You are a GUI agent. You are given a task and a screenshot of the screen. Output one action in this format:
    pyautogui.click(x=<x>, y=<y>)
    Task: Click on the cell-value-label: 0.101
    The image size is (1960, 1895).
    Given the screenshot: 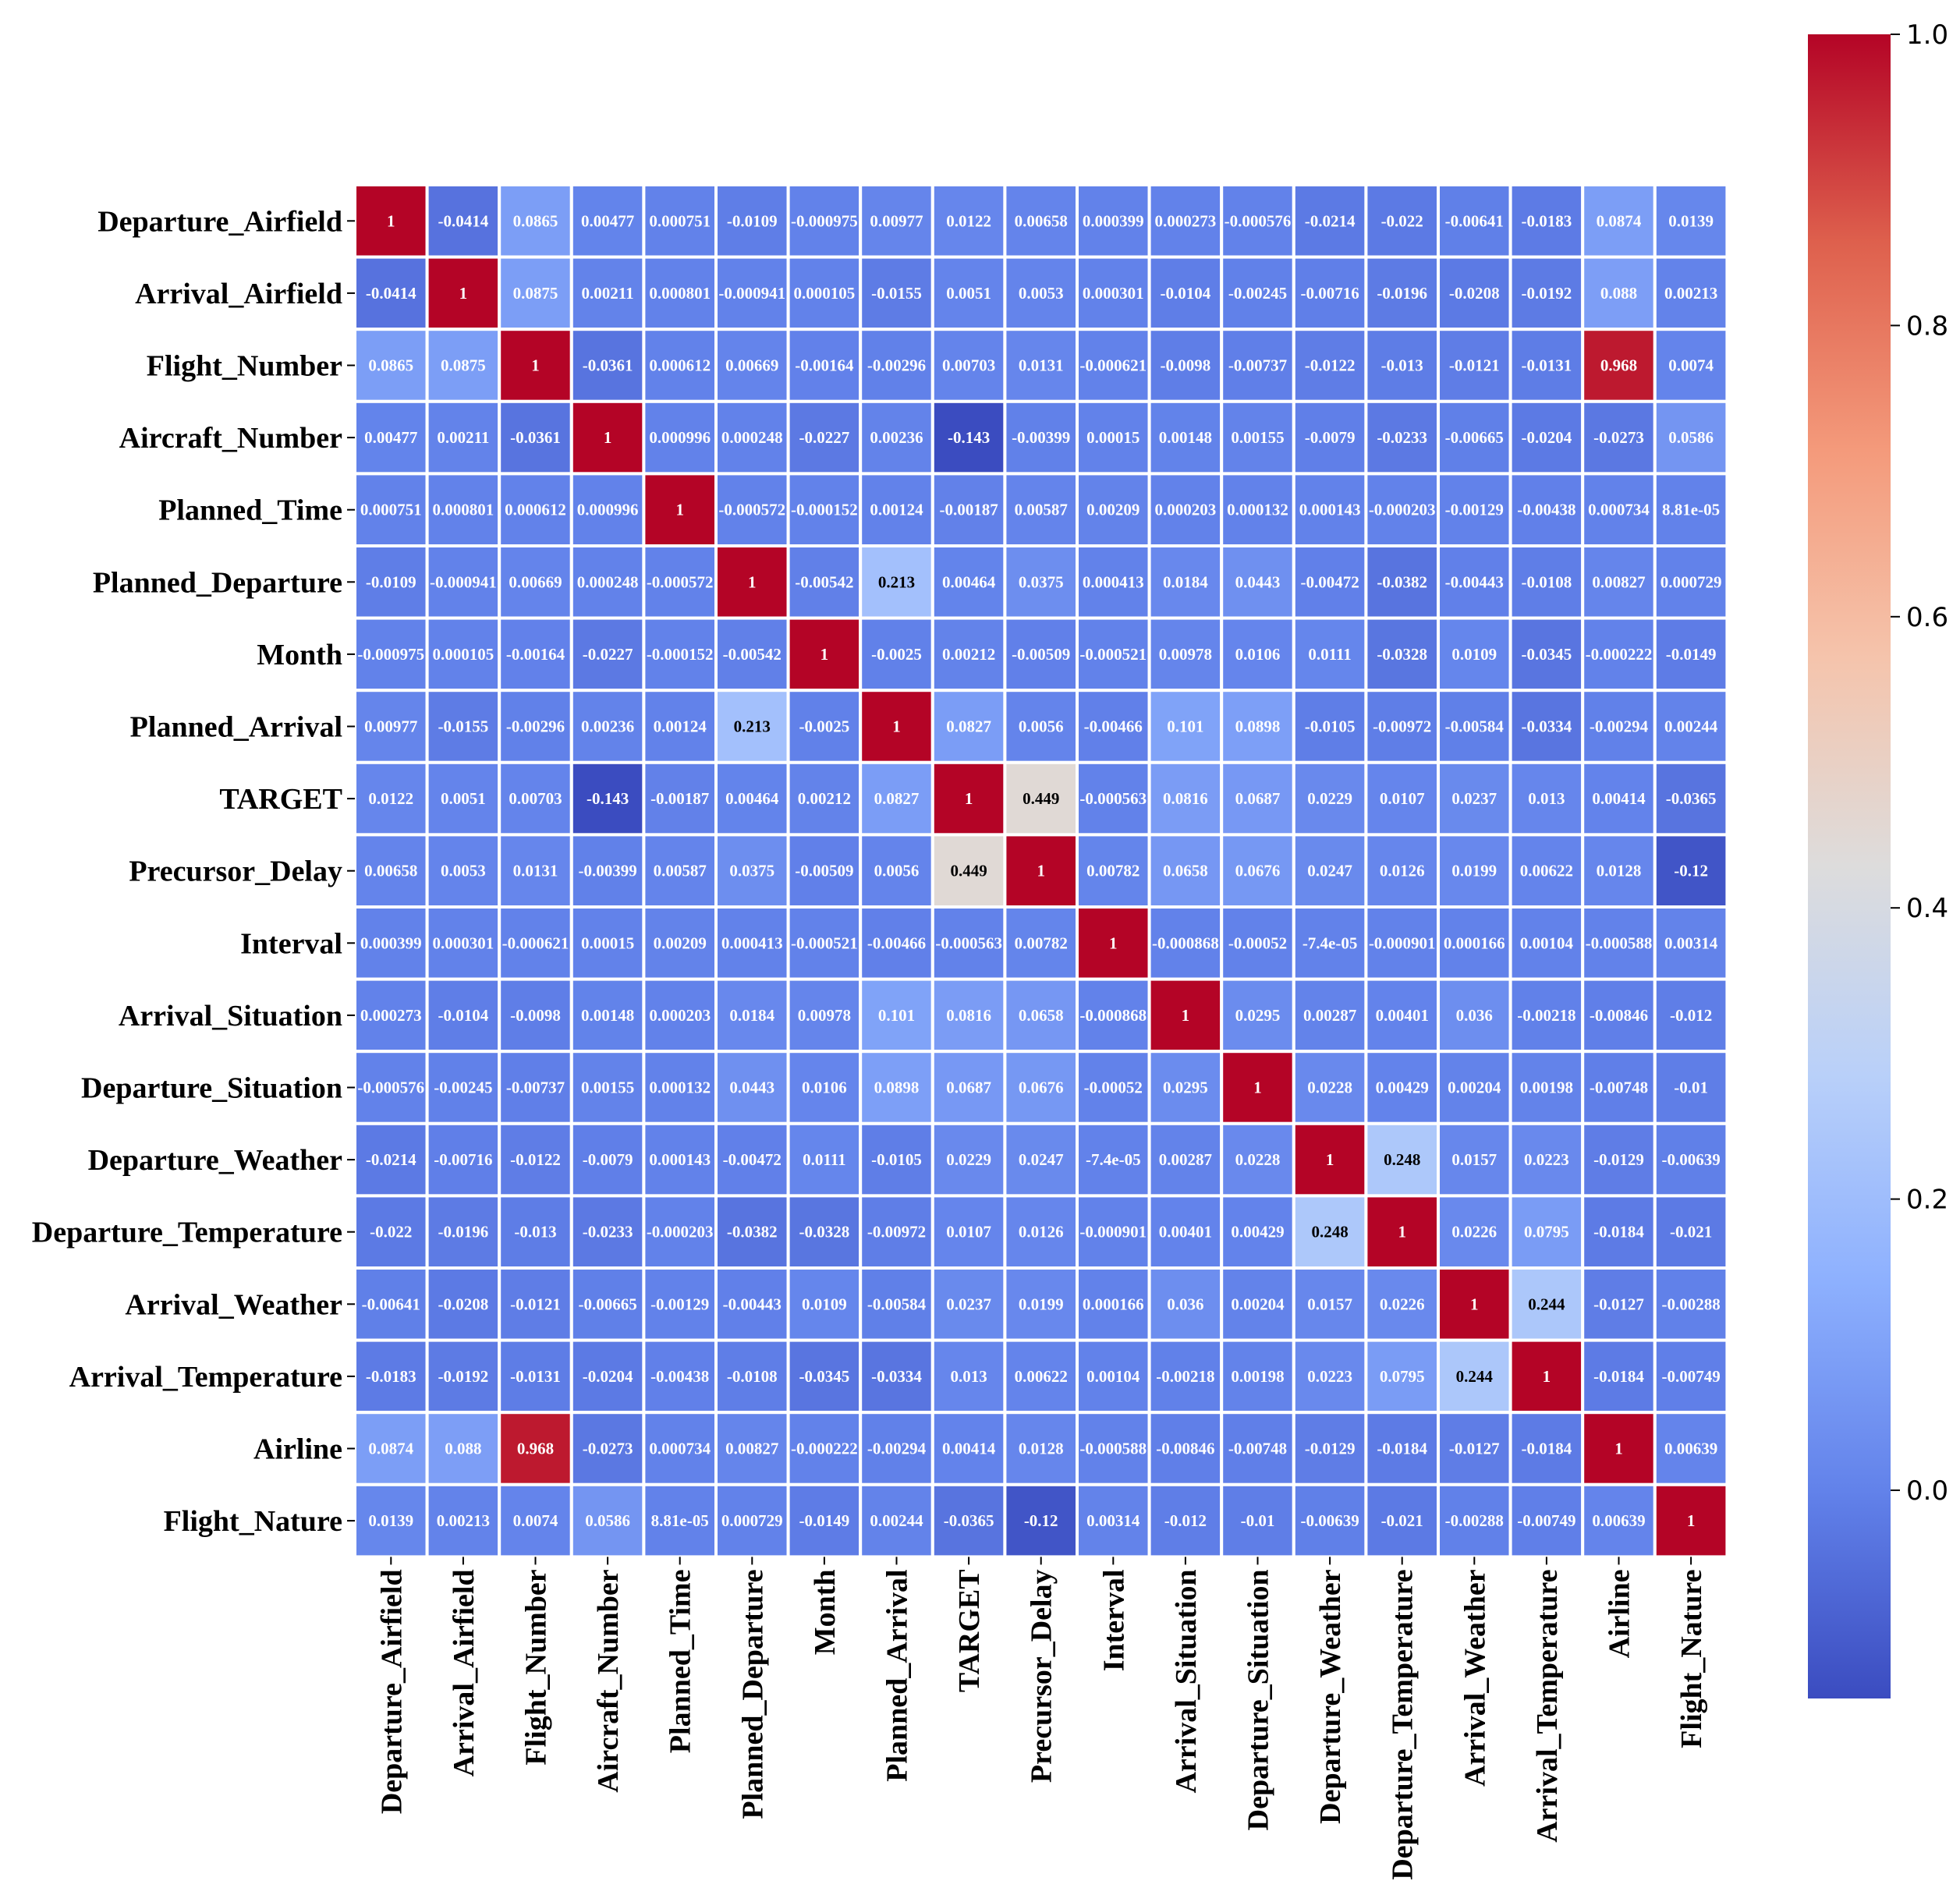 What is the action you would take?
    pyautogui.click(x=897, y=1015)
    